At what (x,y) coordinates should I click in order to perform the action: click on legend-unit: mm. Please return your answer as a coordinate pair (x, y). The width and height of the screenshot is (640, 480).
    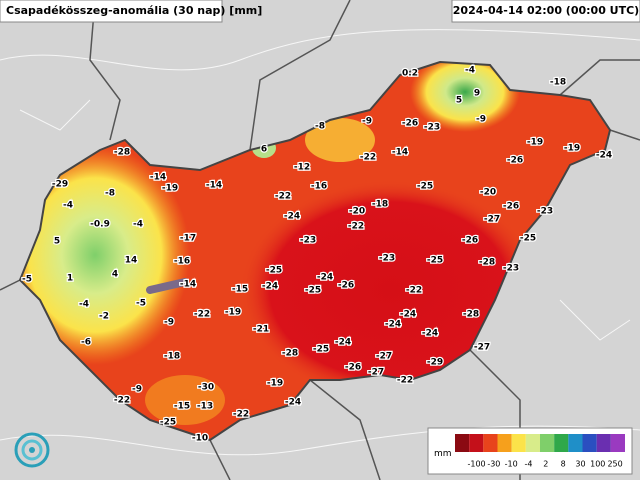
    Looking at the image, I should click on (443, 454).